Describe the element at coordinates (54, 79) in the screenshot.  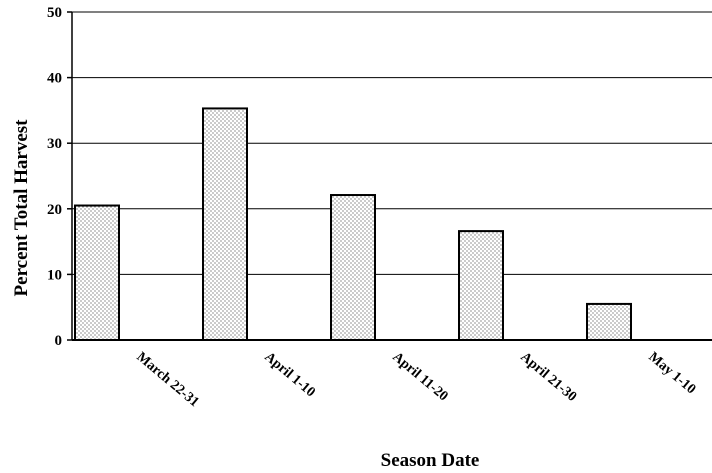
I see `y-tick-label-40: 40` at that location.